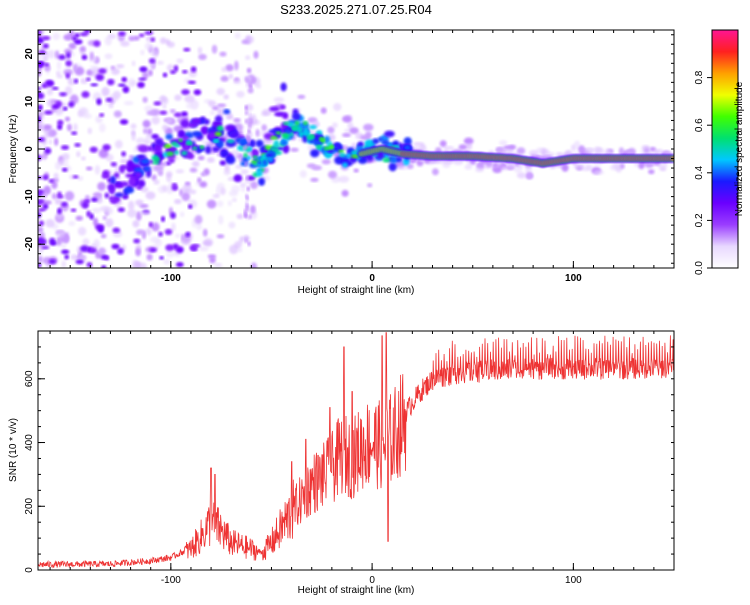 The width and height of the screenshot is (750, 605). Describe the element at coordinates (725, 149) in the screenshot. I see `colorbar-frame` at that location.